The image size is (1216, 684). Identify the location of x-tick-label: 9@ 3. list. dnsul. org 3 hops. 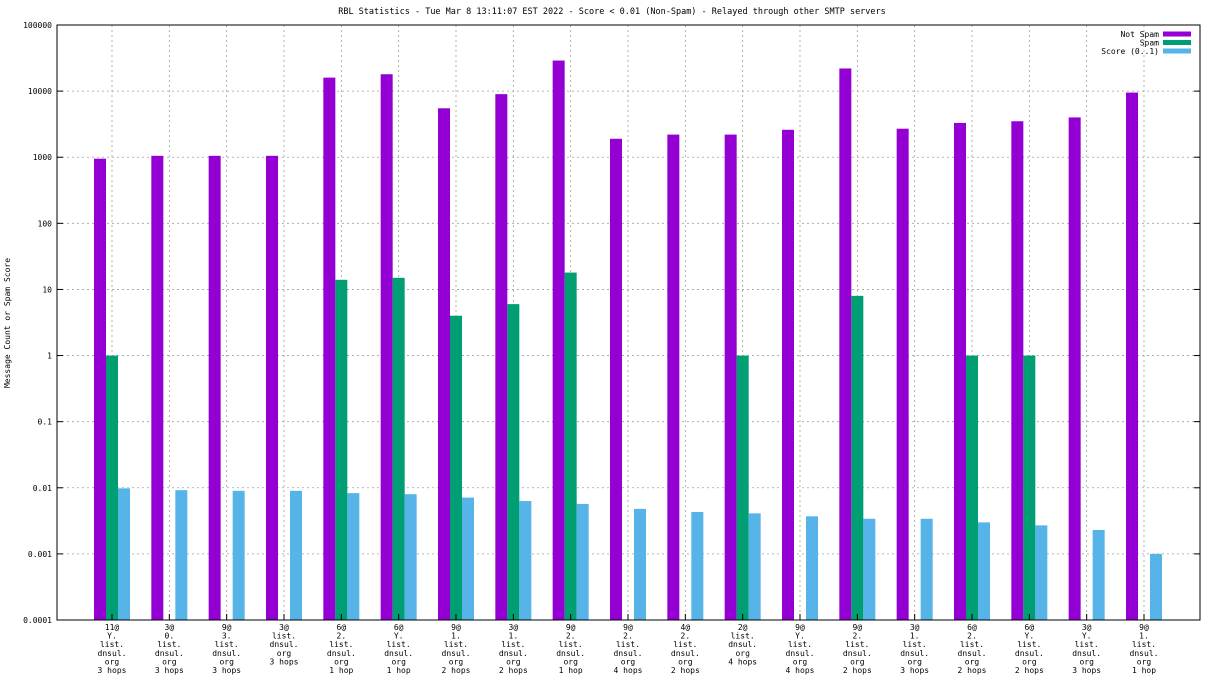
(226, 649).